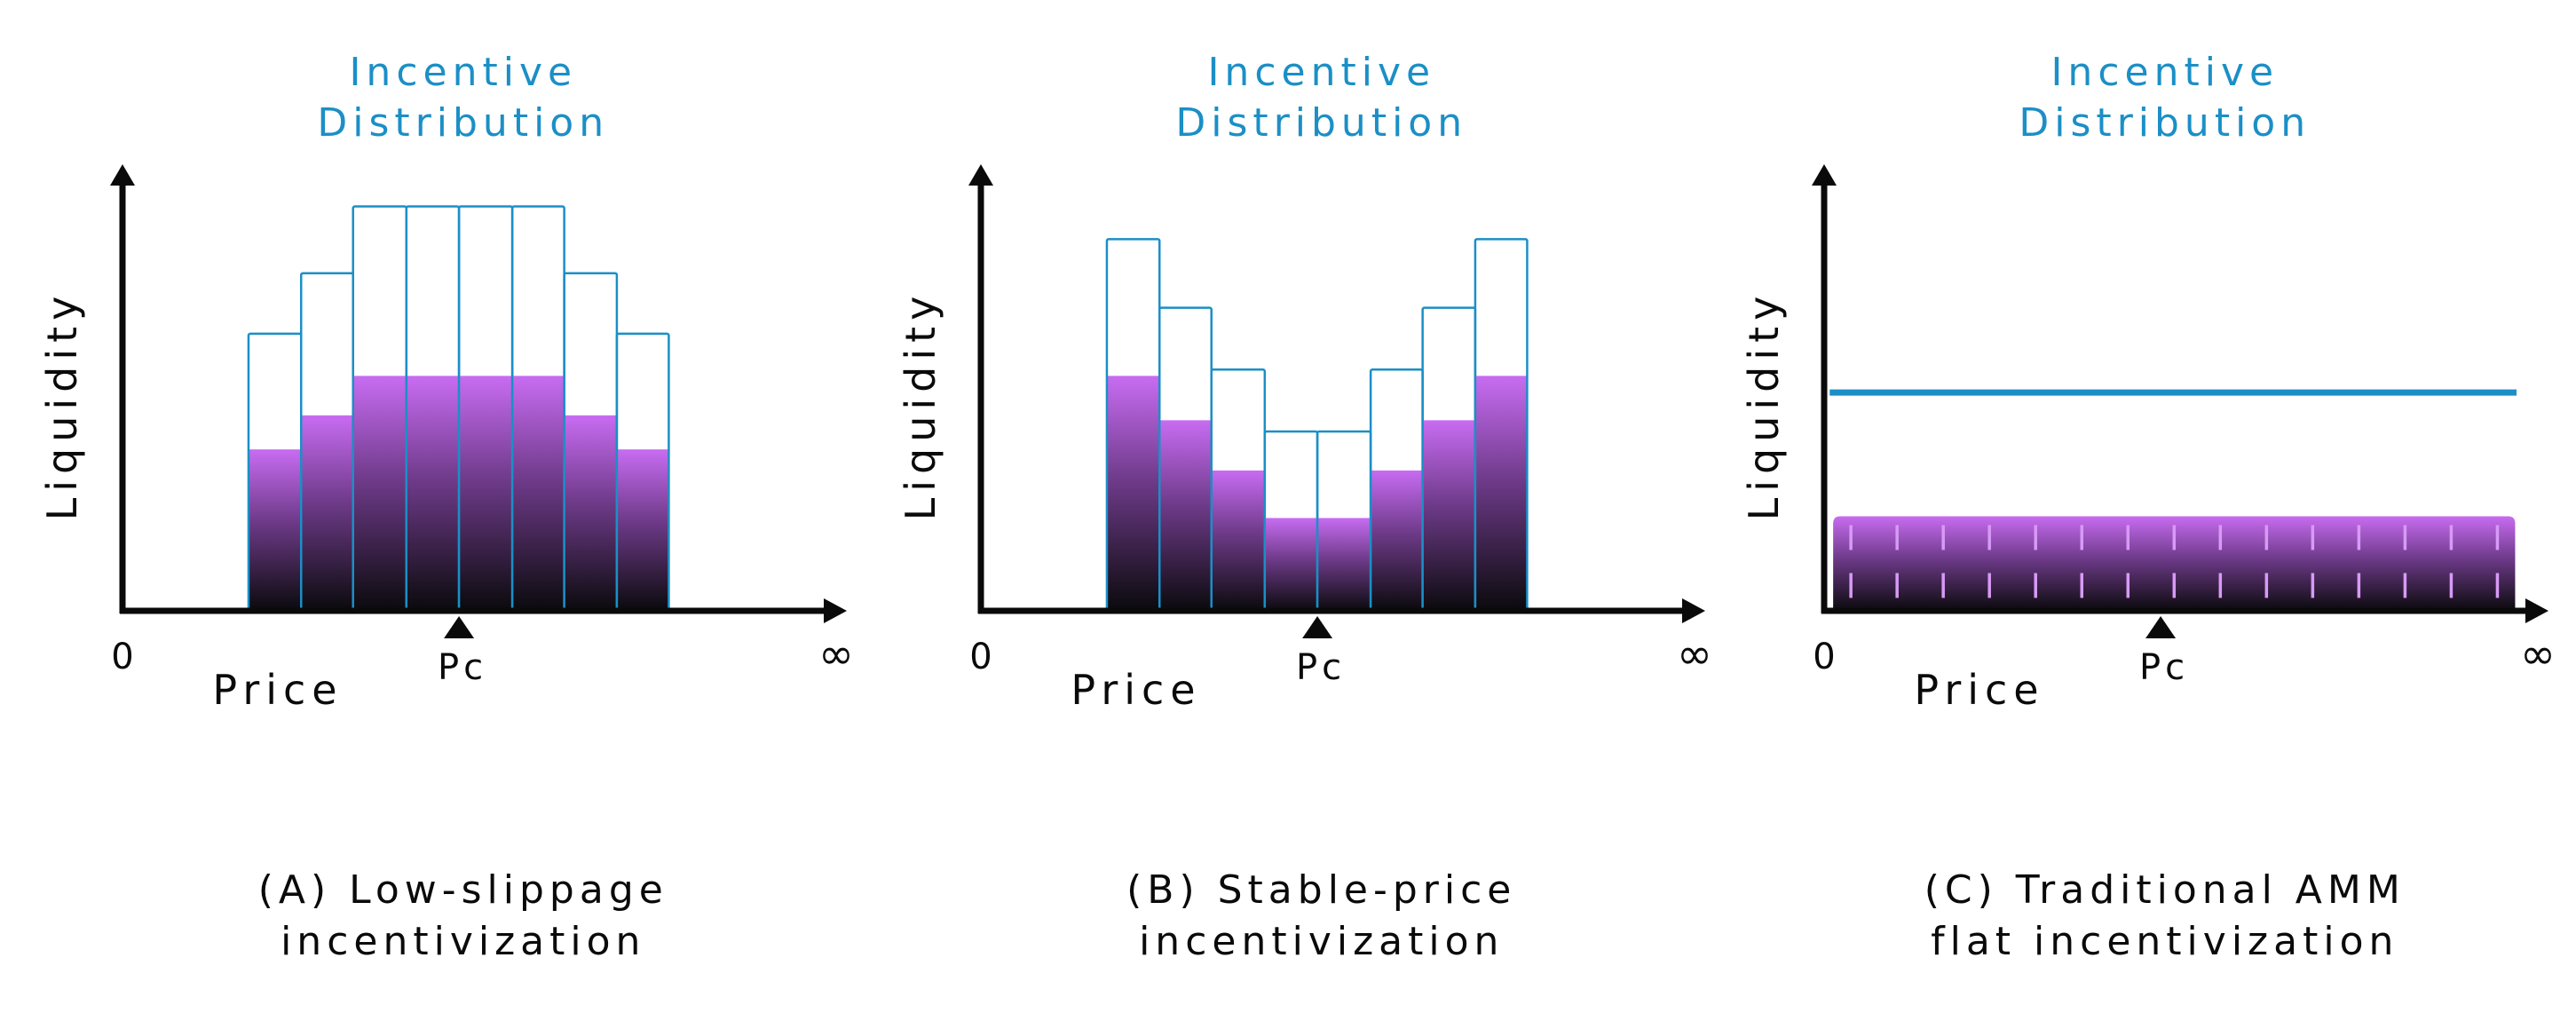  Describe the element at coordinates (2165, 915) in the screenshot. I see `caption: (C) Traditional AMM flat incentivization` at that location.